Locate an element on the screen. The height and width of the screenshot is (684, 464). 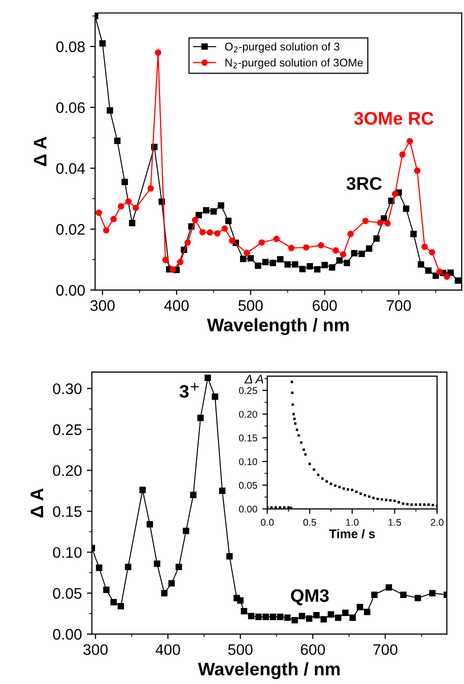
x-tick-label: 0.0 is located at coordinates (267, 522).